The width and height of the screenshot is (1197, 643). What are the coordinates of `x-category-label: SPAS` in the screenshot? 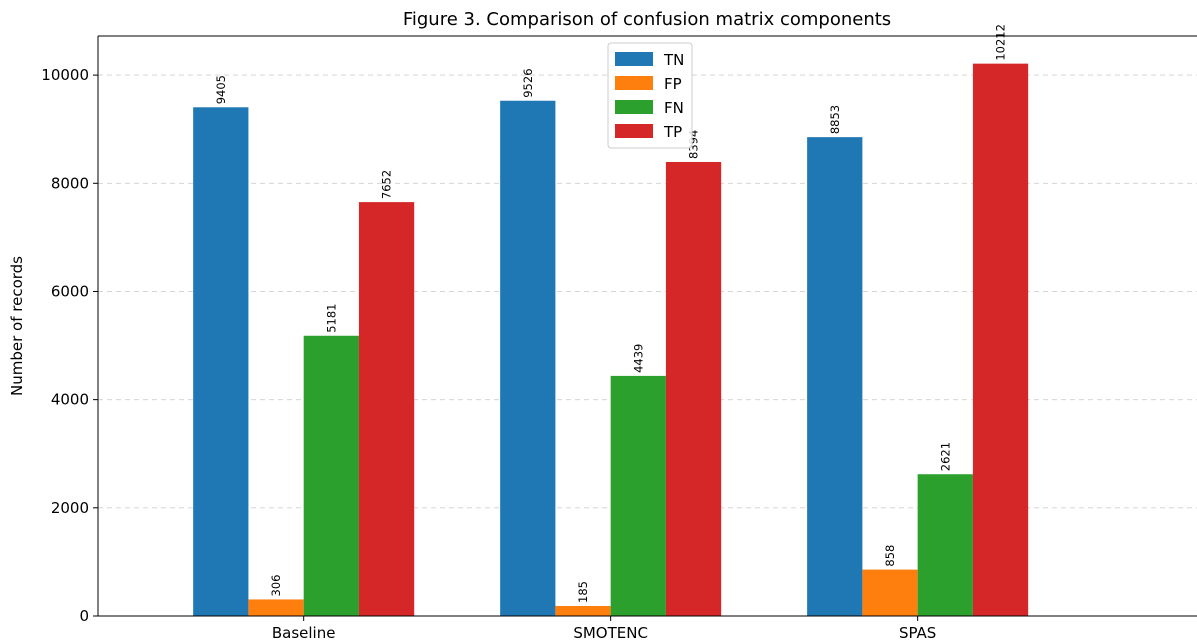 It's located at (917, 633).